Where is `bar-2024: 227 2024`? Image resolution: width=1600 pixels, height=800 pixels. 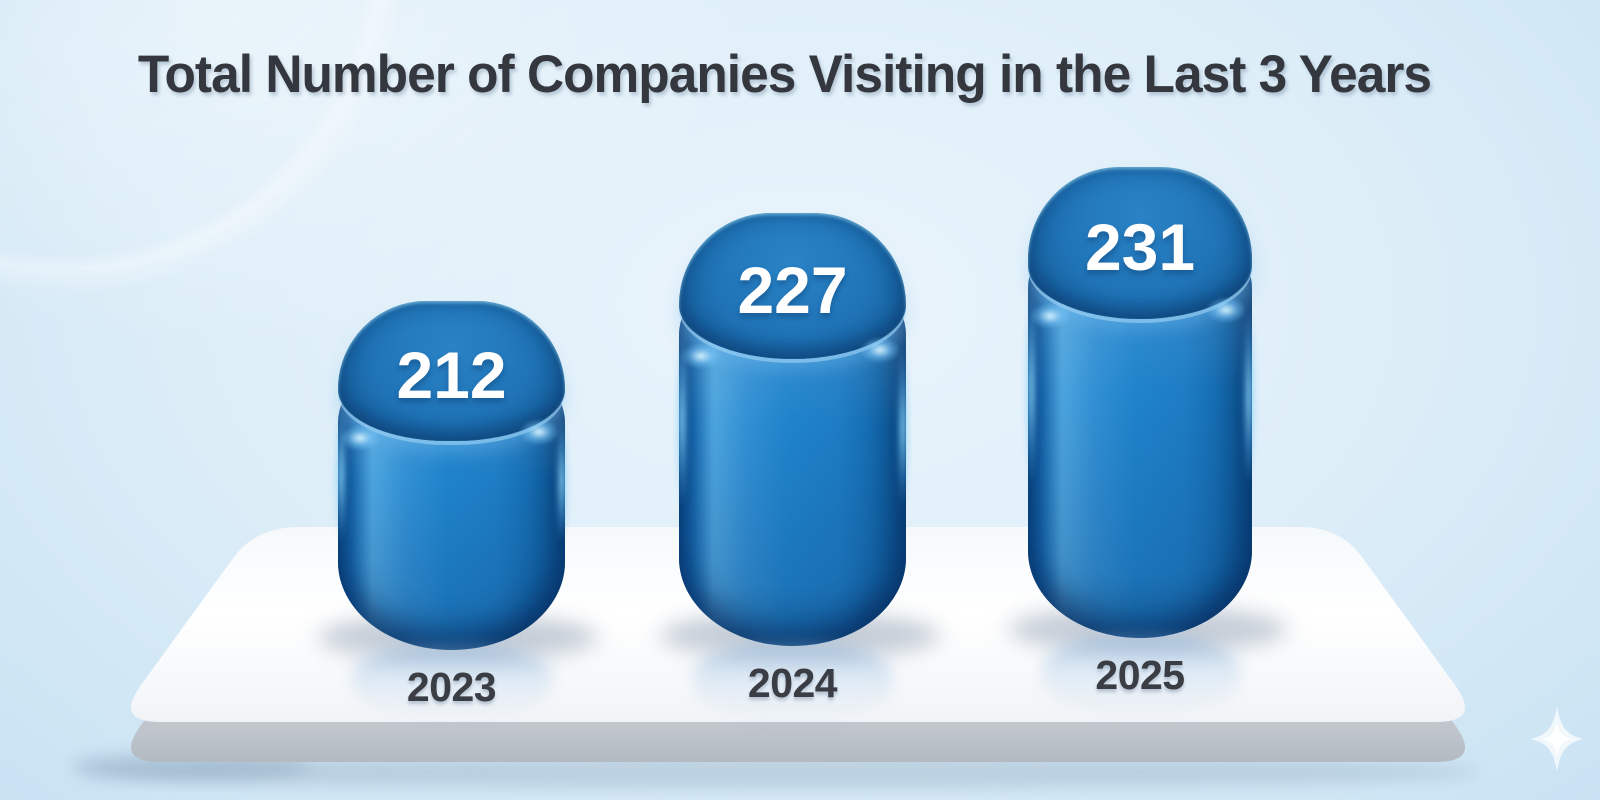 bar-2024: 227 2024 is located at coordinates (792, 459).